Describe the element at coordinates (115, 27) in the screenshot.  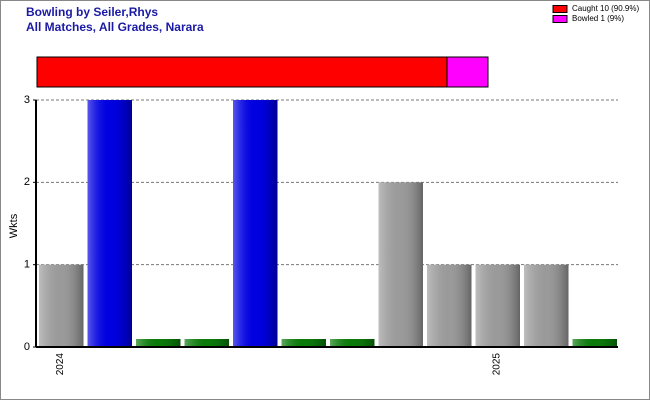
I see `chart-subtitle: All Matches, All Grades, Narara` at that location.